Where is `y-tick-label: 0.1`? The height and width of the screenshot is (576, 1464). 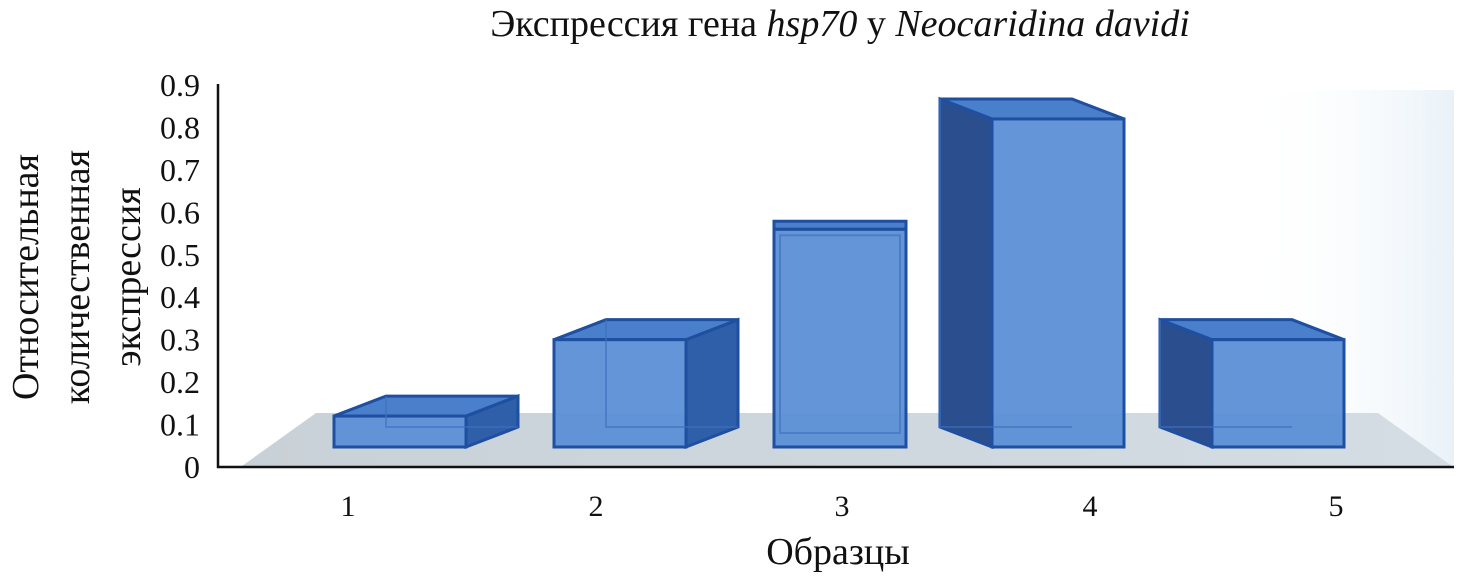
y-tick-label: 0.1 is located at coordinates (180, 425).